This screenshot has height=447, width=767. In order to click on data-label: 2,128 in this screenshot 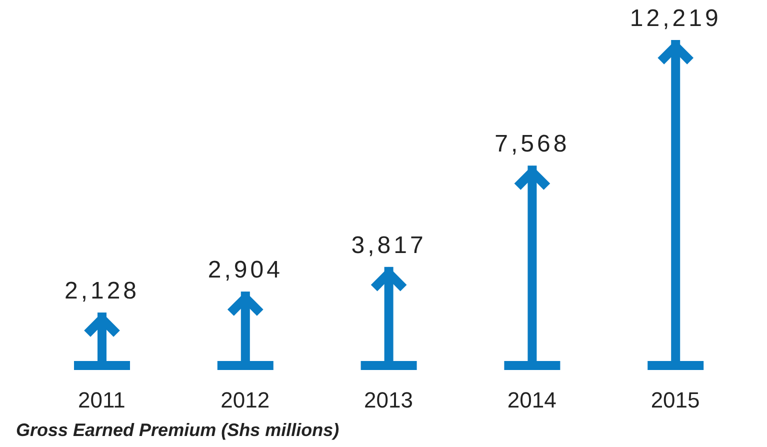, I will do `click(102, 291)`.